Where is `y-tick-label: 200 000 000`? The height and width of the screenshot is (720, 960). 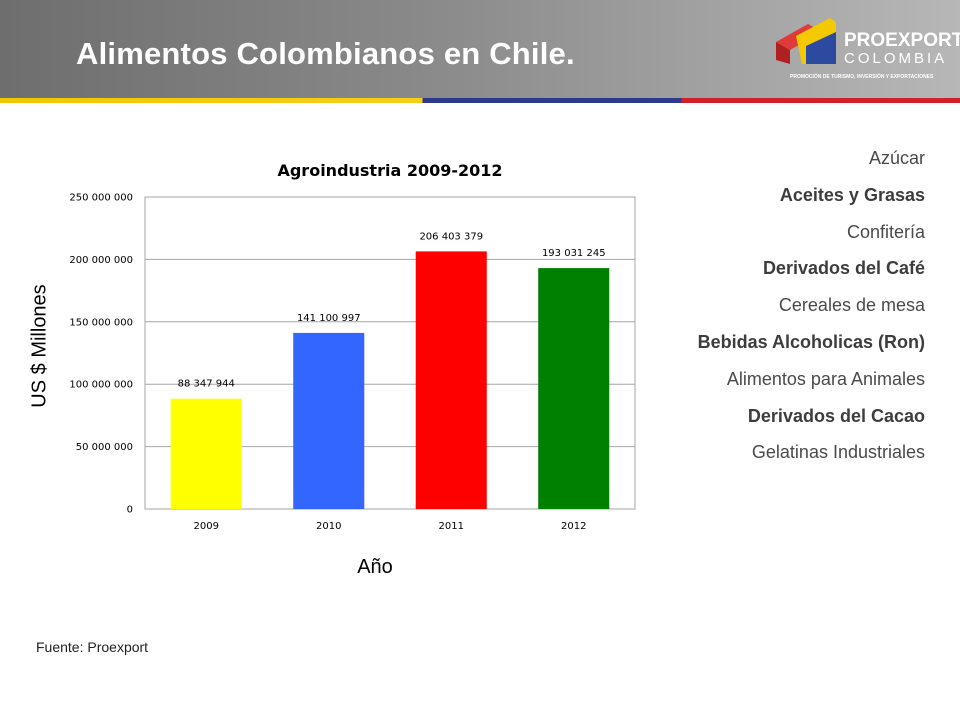
y-tick-label: 200 000 000 is located at coordinates (101, 260).